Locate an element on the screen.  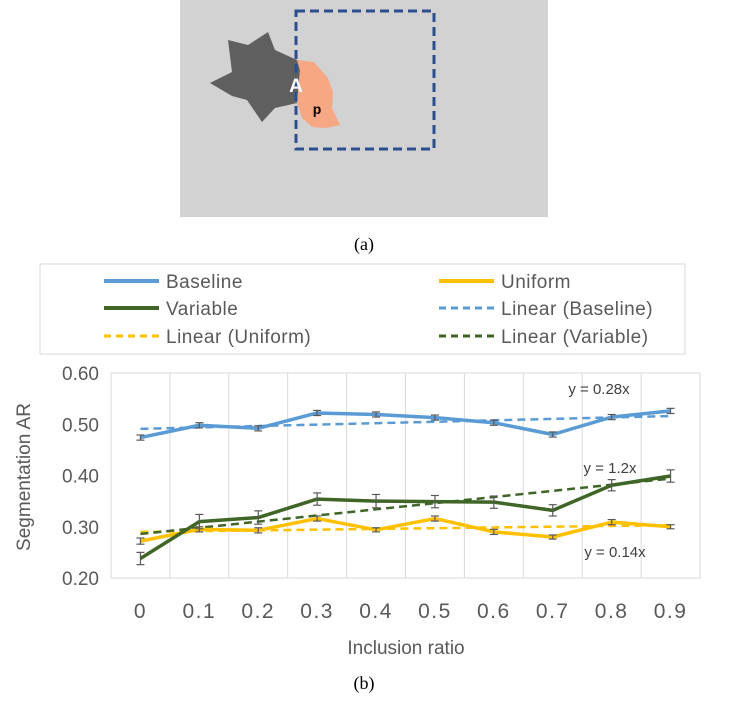
trendline-baseline is located at coordinates (405, 422).